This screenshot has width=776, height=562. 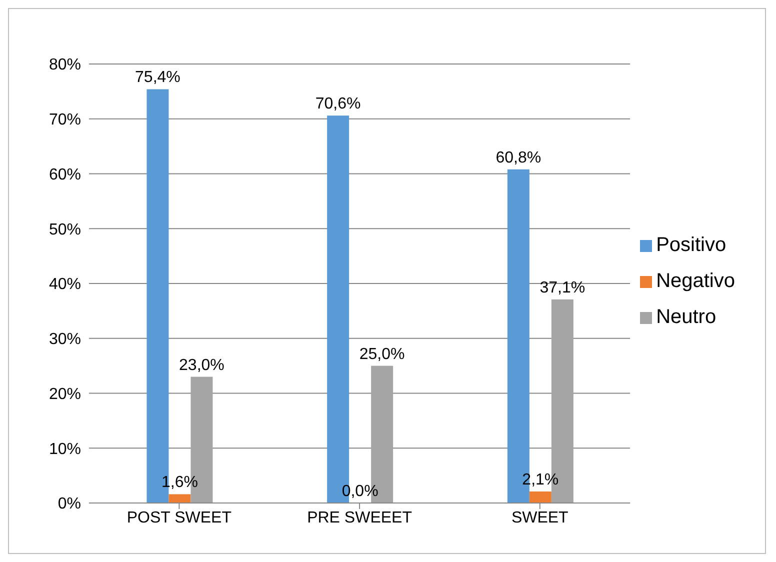 I want to click on y-tick-label: 20%, so click(x=64, y=394).